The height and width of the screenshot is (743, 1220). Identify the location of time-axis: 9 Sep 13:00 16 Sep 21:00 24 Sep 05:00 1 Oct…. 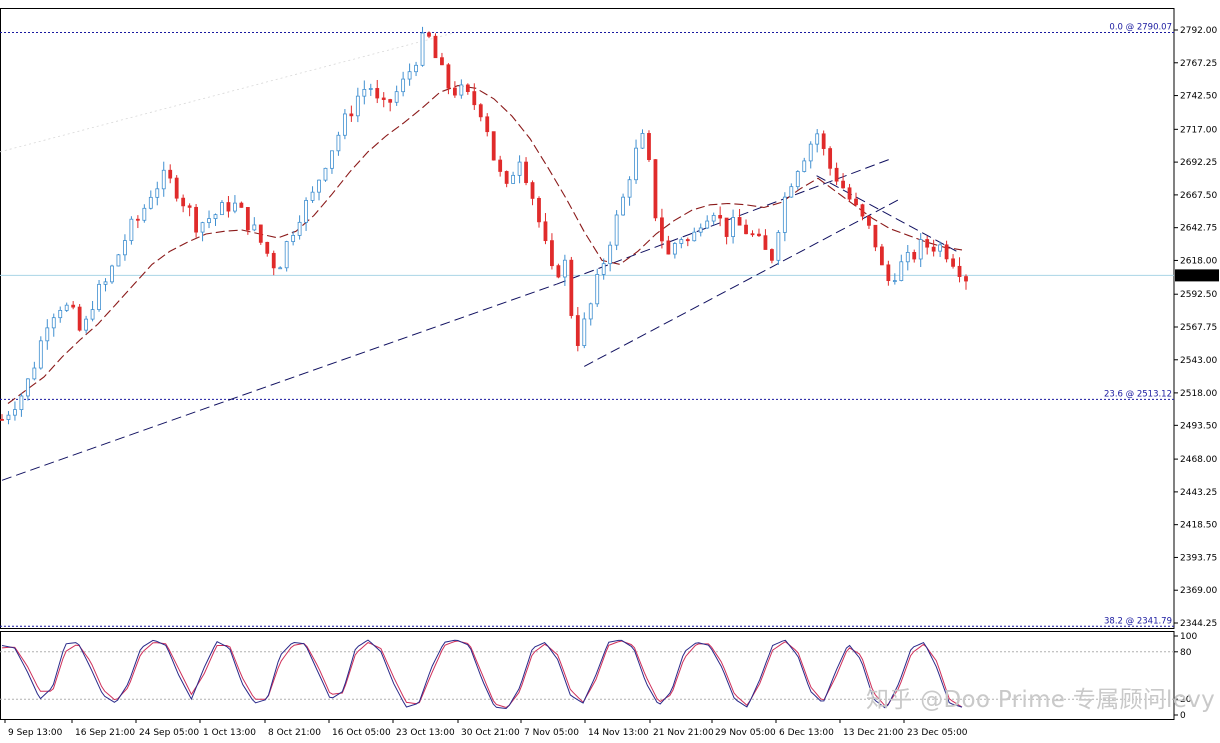
(486, 728).